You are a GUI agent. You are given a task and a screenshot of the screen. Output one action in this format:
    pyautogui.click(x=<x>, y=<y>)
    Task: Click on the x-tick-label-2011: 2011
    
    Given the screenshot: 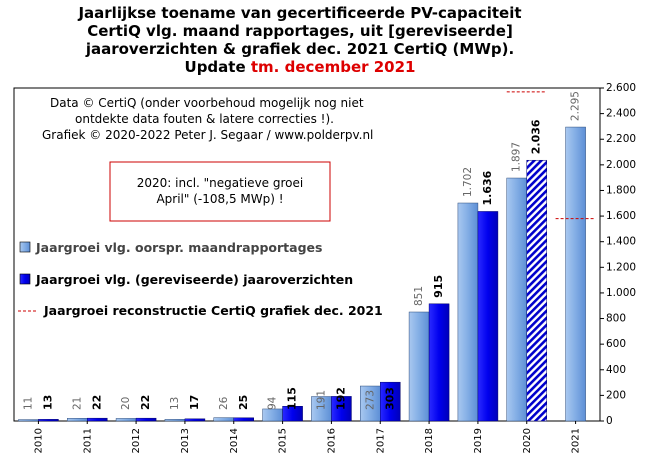 What is the action you would take?
    pyautogui.click(x=87, y=440)
    